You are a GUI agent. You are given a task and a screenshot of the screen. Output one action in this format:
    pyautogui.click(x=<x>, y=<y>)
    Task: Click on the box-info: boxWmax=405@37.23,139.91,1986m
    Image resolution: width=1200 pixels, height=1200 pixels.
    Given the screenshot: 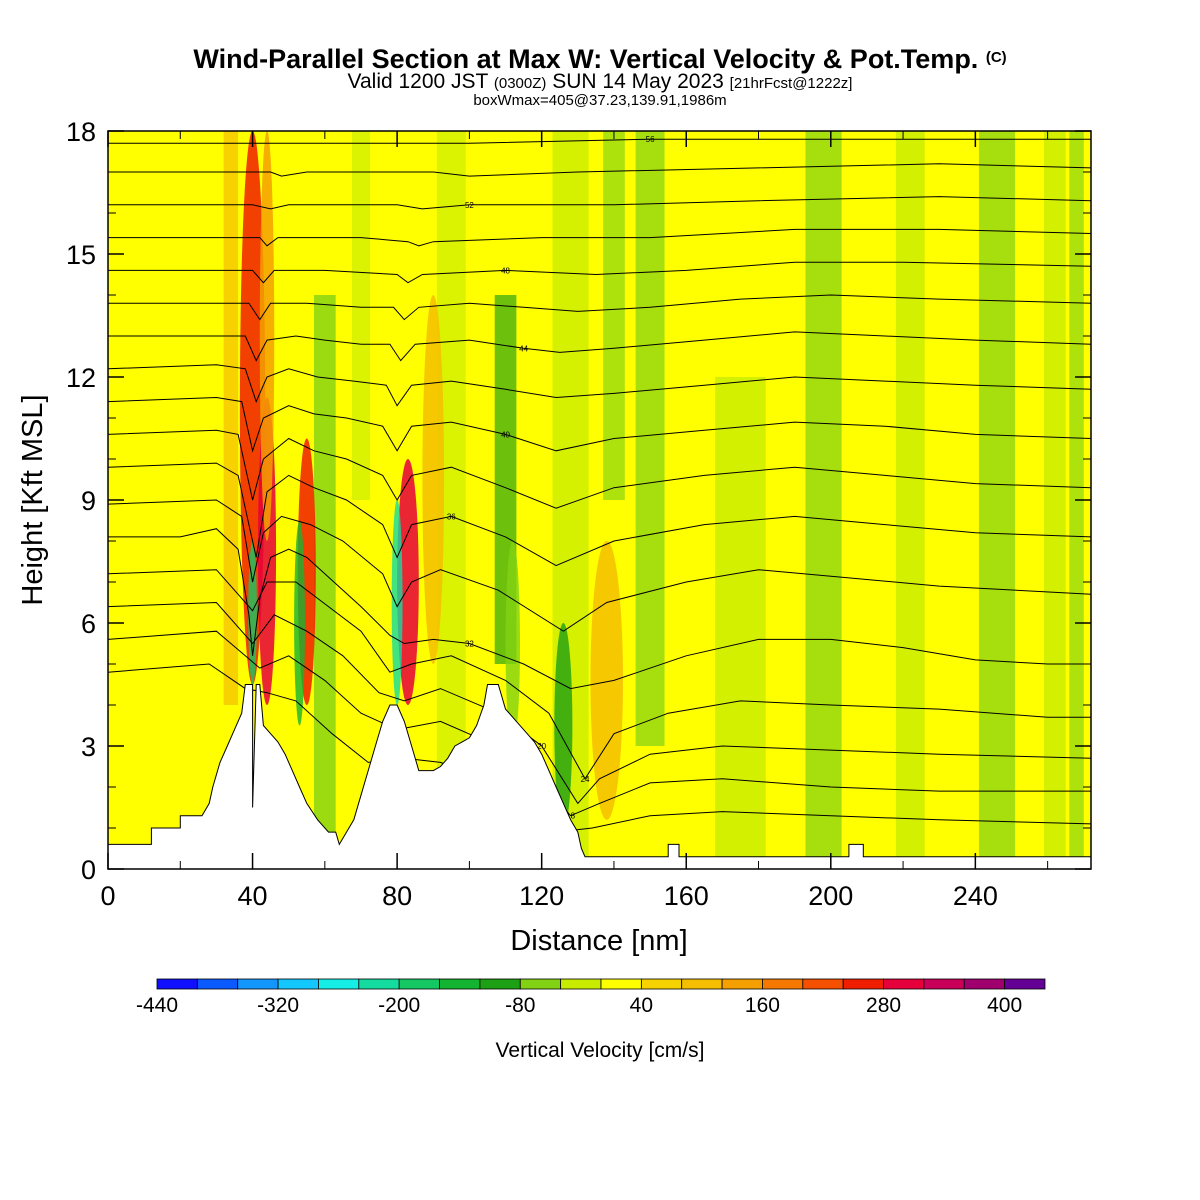 What is the action you would take?
    pyautogui.click(x=600, y=100)
    